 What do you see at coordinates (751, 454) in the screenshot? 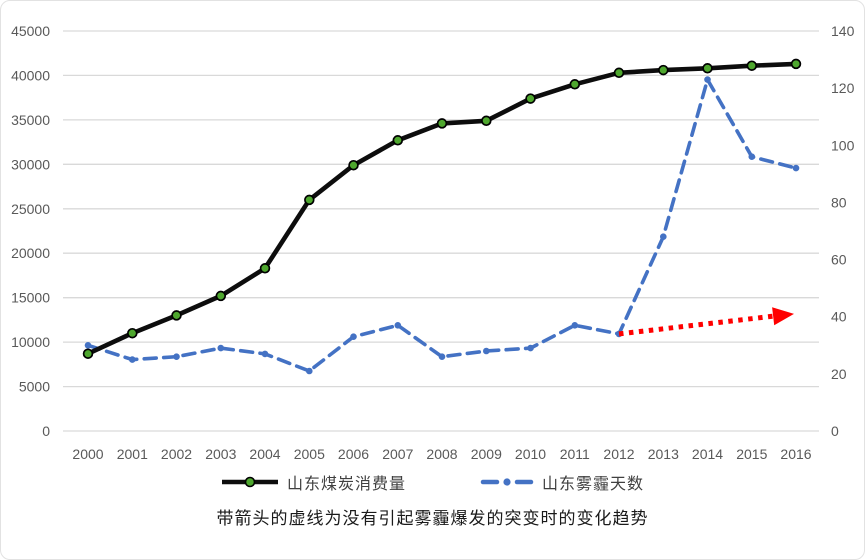
I see `x-axis-tick-label: 2015` at bounding box center [751, 454].